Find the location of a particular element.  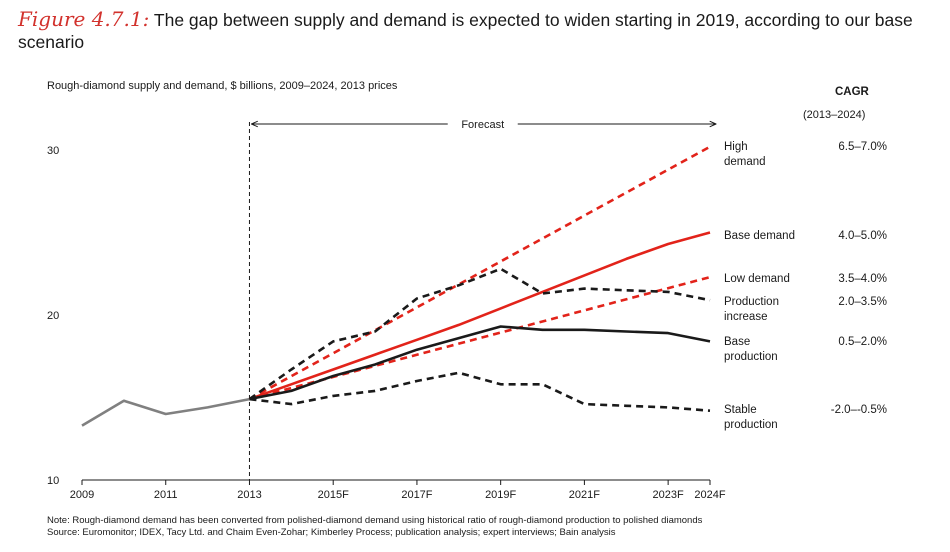

x-tick-label: 2019F is located at coordinates (500, 495).